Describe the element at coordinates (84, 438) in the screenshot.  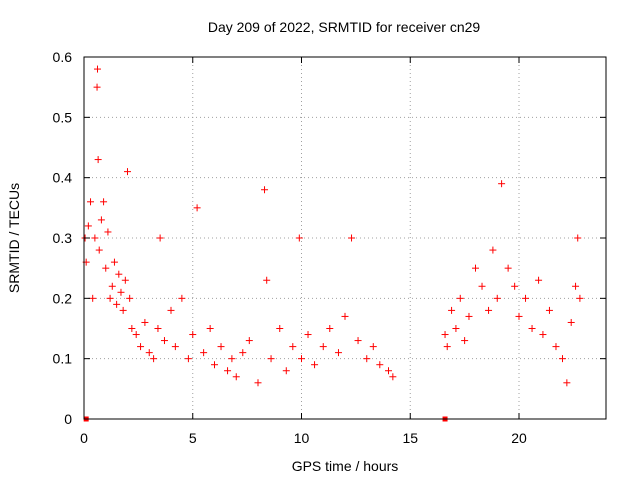
I see `x-tick-label: 0` at that location.